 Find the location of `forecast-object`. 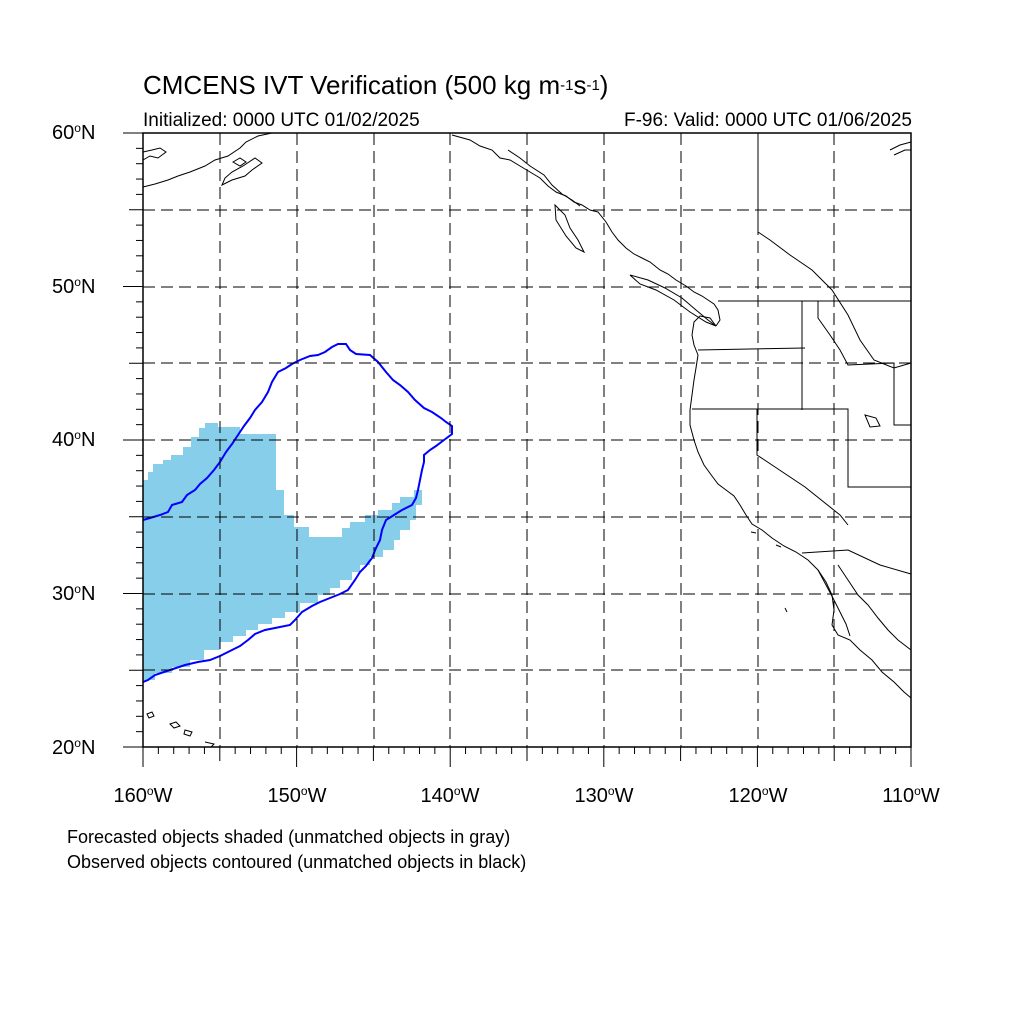

forecast-object is located at coordinates (282, 551).